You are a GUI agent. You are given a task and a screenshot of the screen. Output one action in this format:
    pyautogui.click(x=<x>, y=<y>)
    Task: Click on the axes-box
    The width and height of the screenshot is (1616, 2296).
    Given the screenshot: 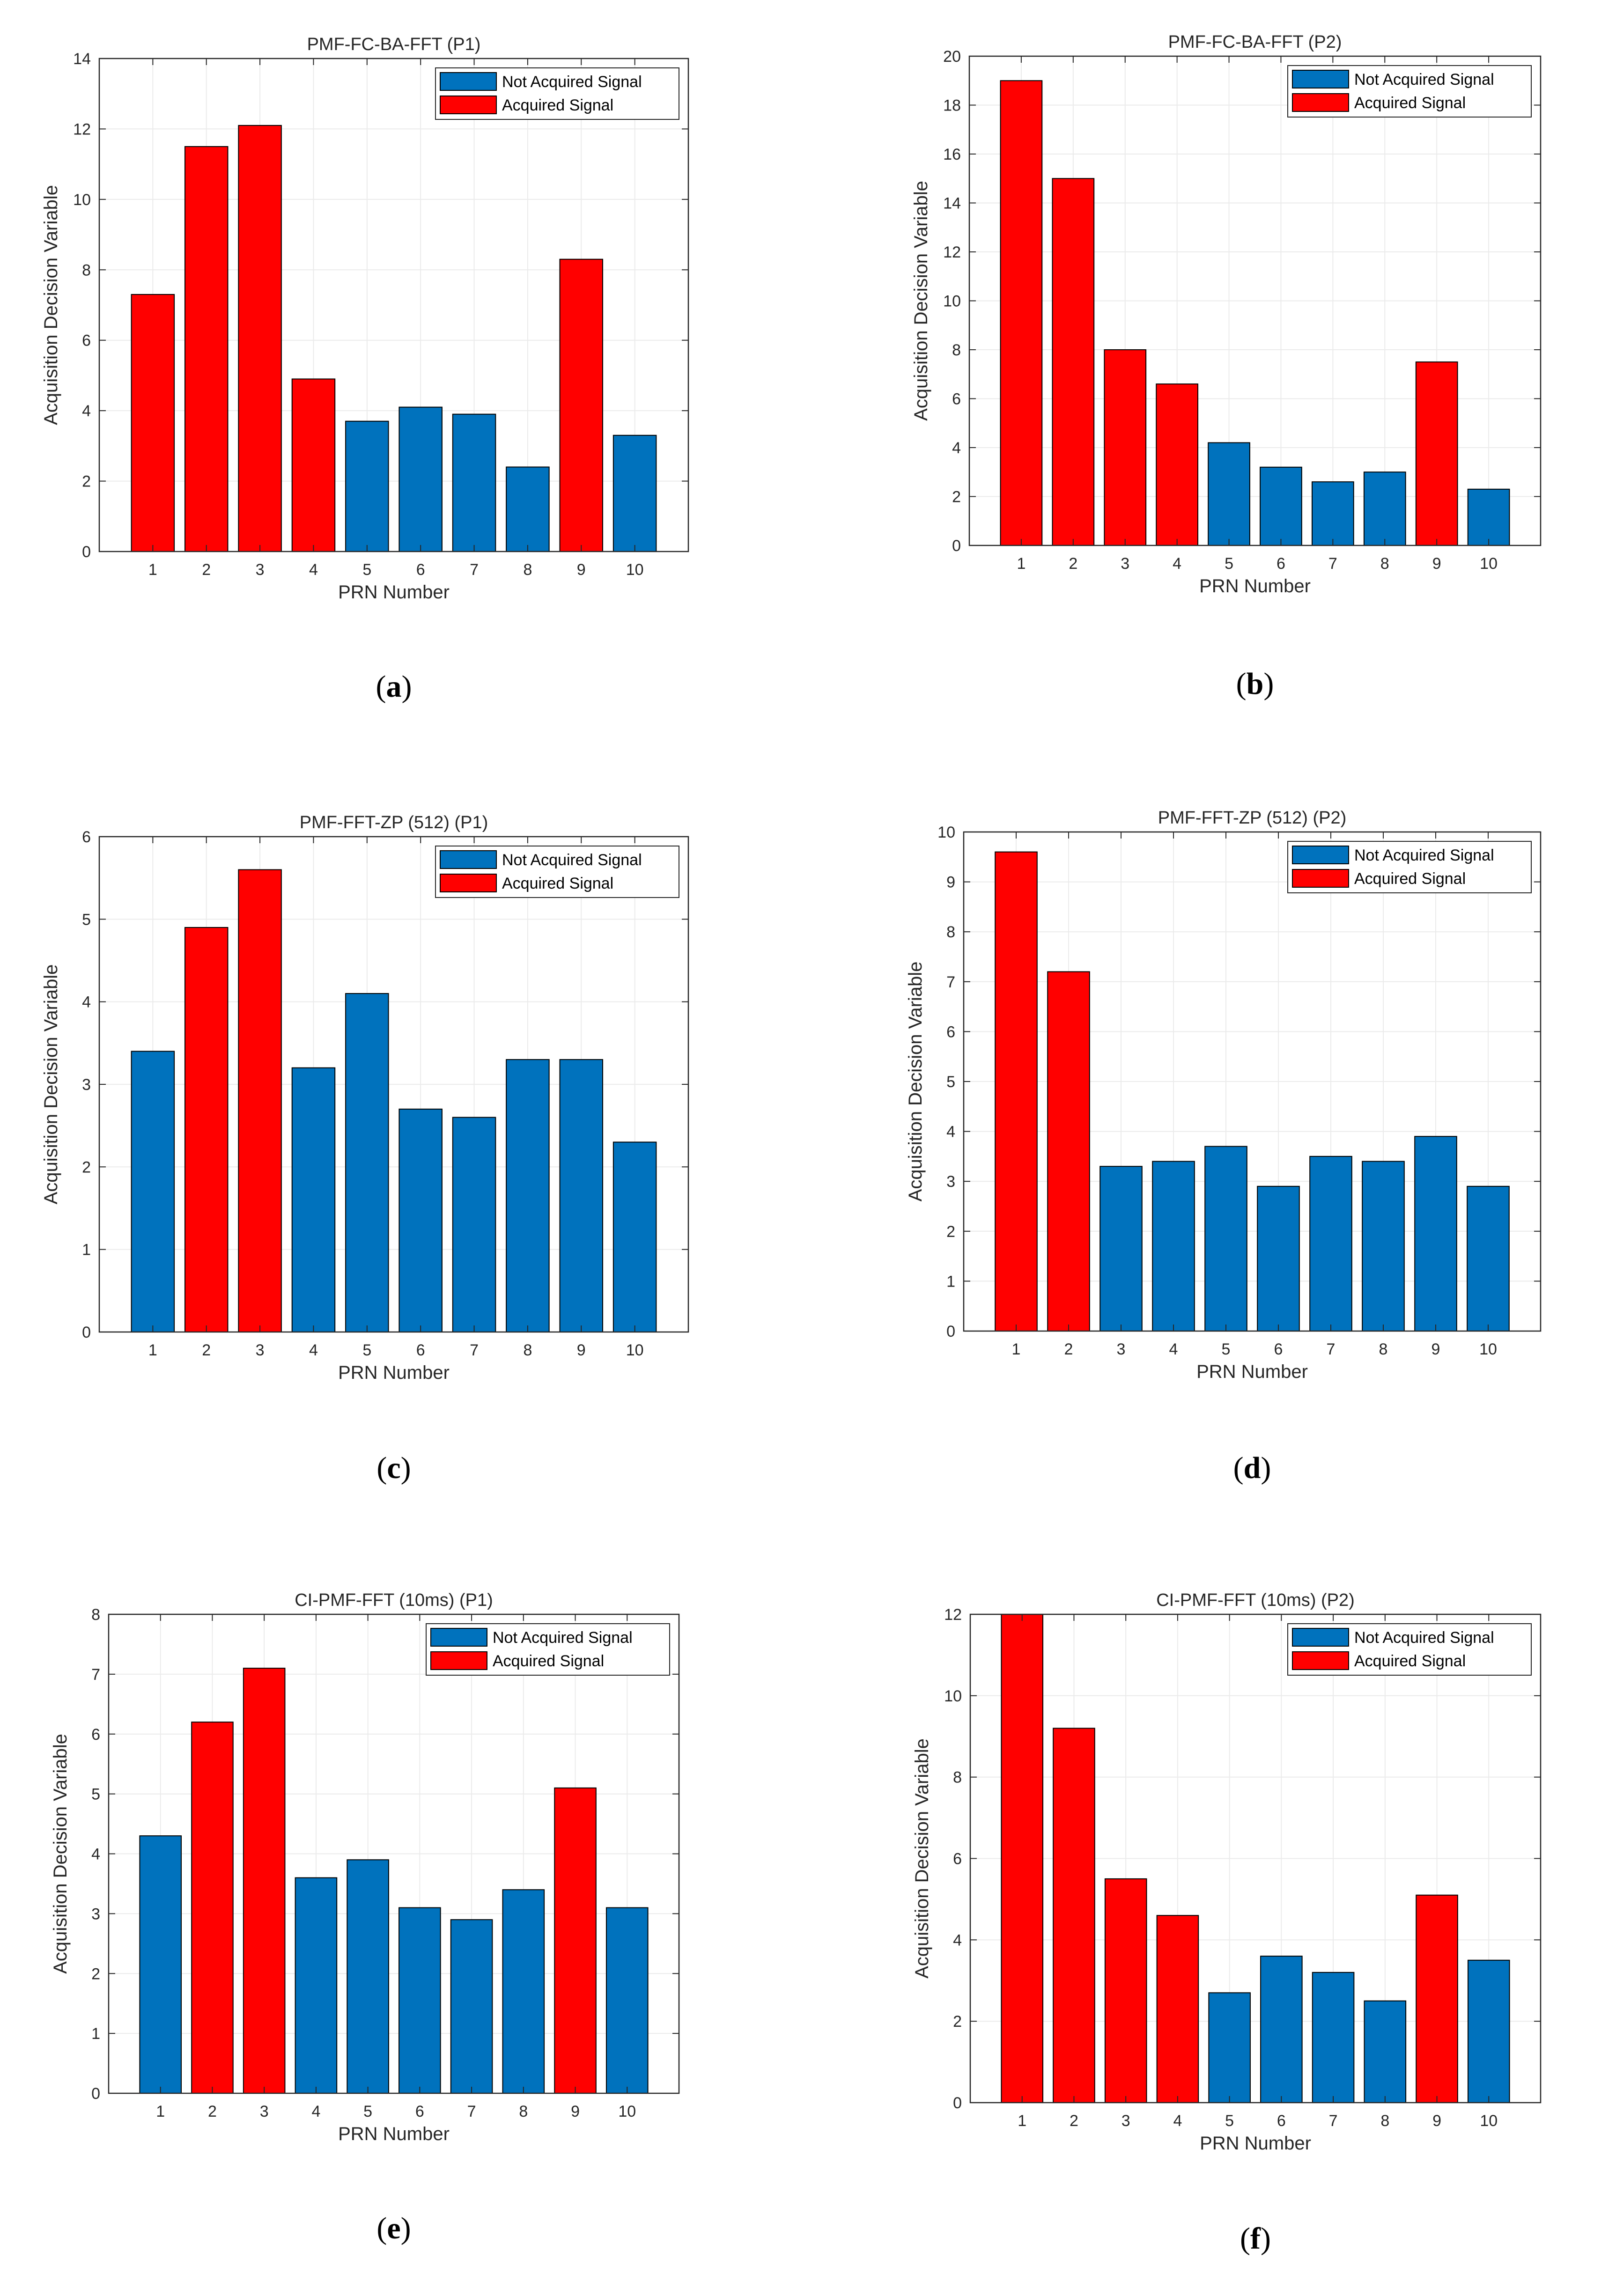 What is the action you would take?
    pyautogui.click(x=394, y=305)
    